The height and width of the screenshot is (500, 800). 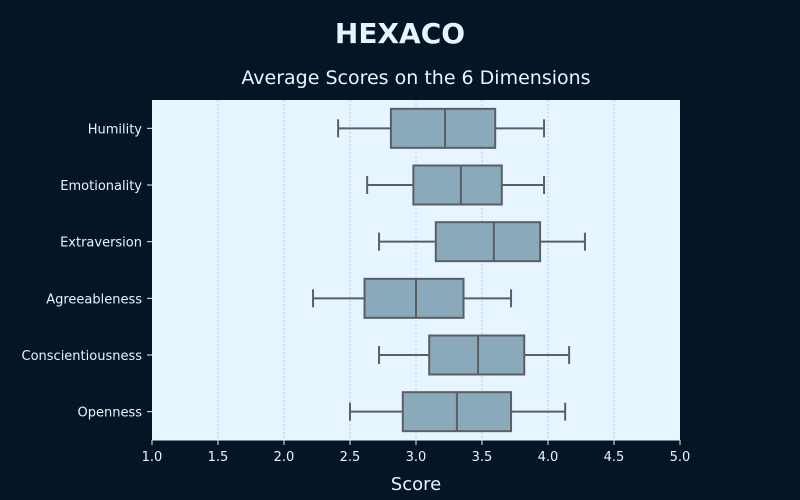 I want to click on x-tick-label-5.0: 5.0, so click(x=680, y=457).